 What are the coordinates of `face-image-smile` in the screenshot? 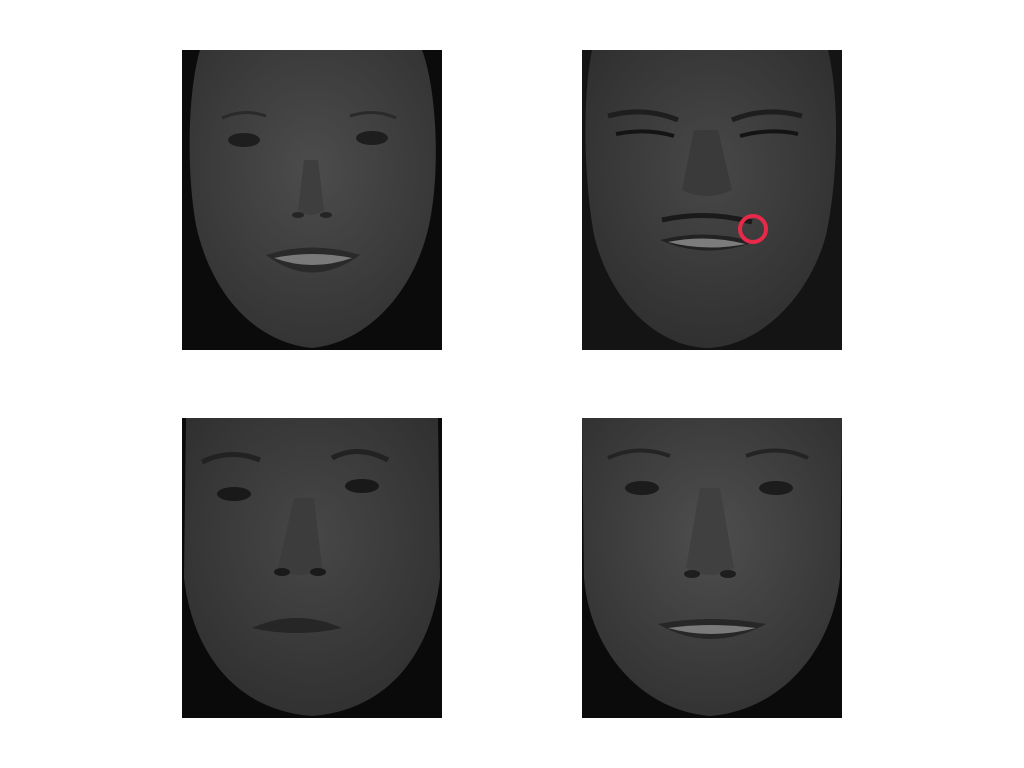 It's located at (312, 200).